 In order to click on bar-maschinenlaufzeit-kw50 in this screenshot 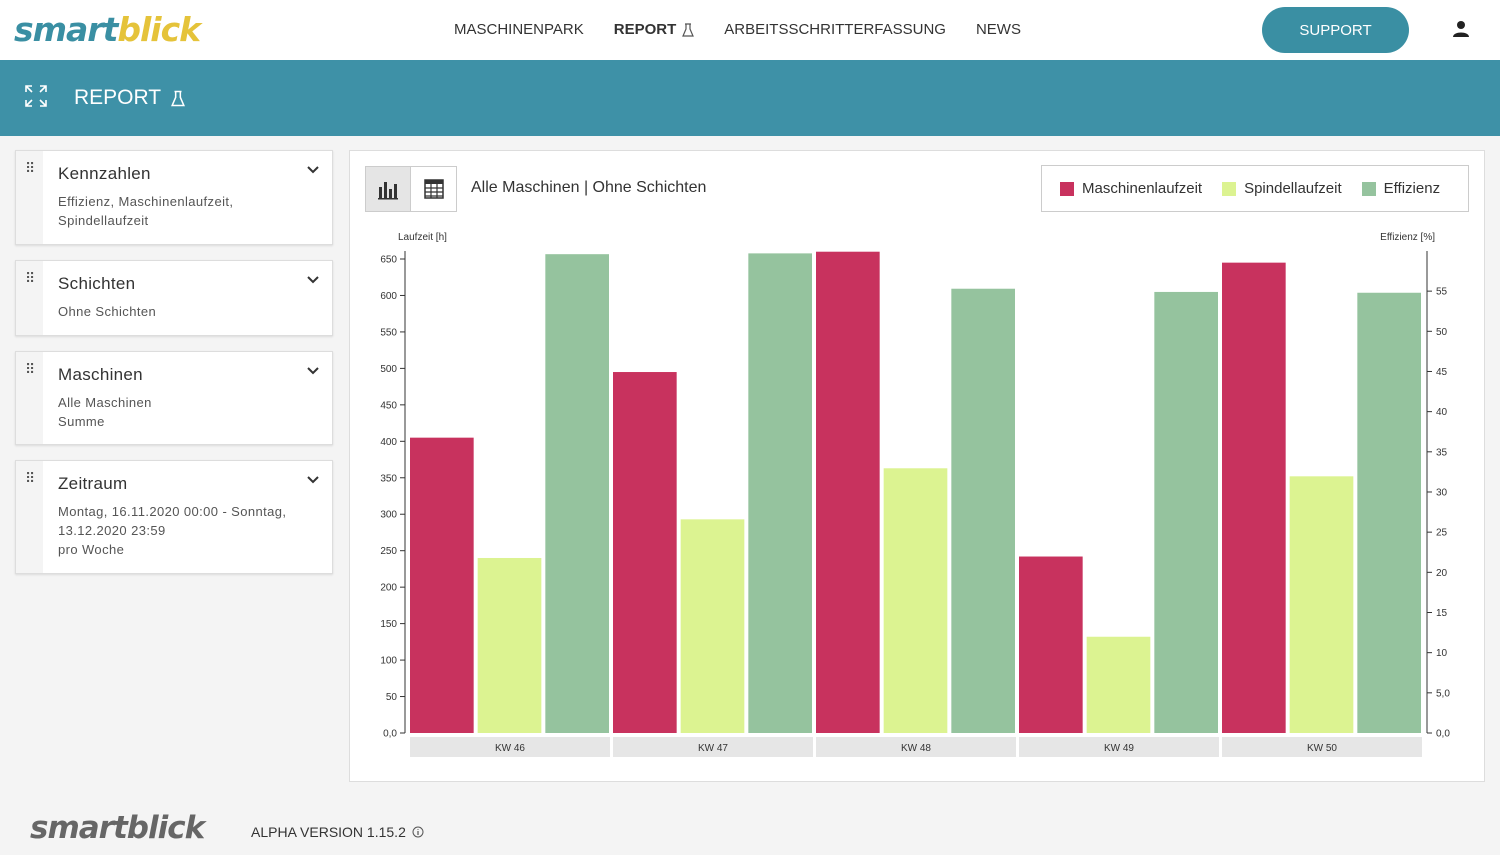, I will do `click(1254, 497)`.